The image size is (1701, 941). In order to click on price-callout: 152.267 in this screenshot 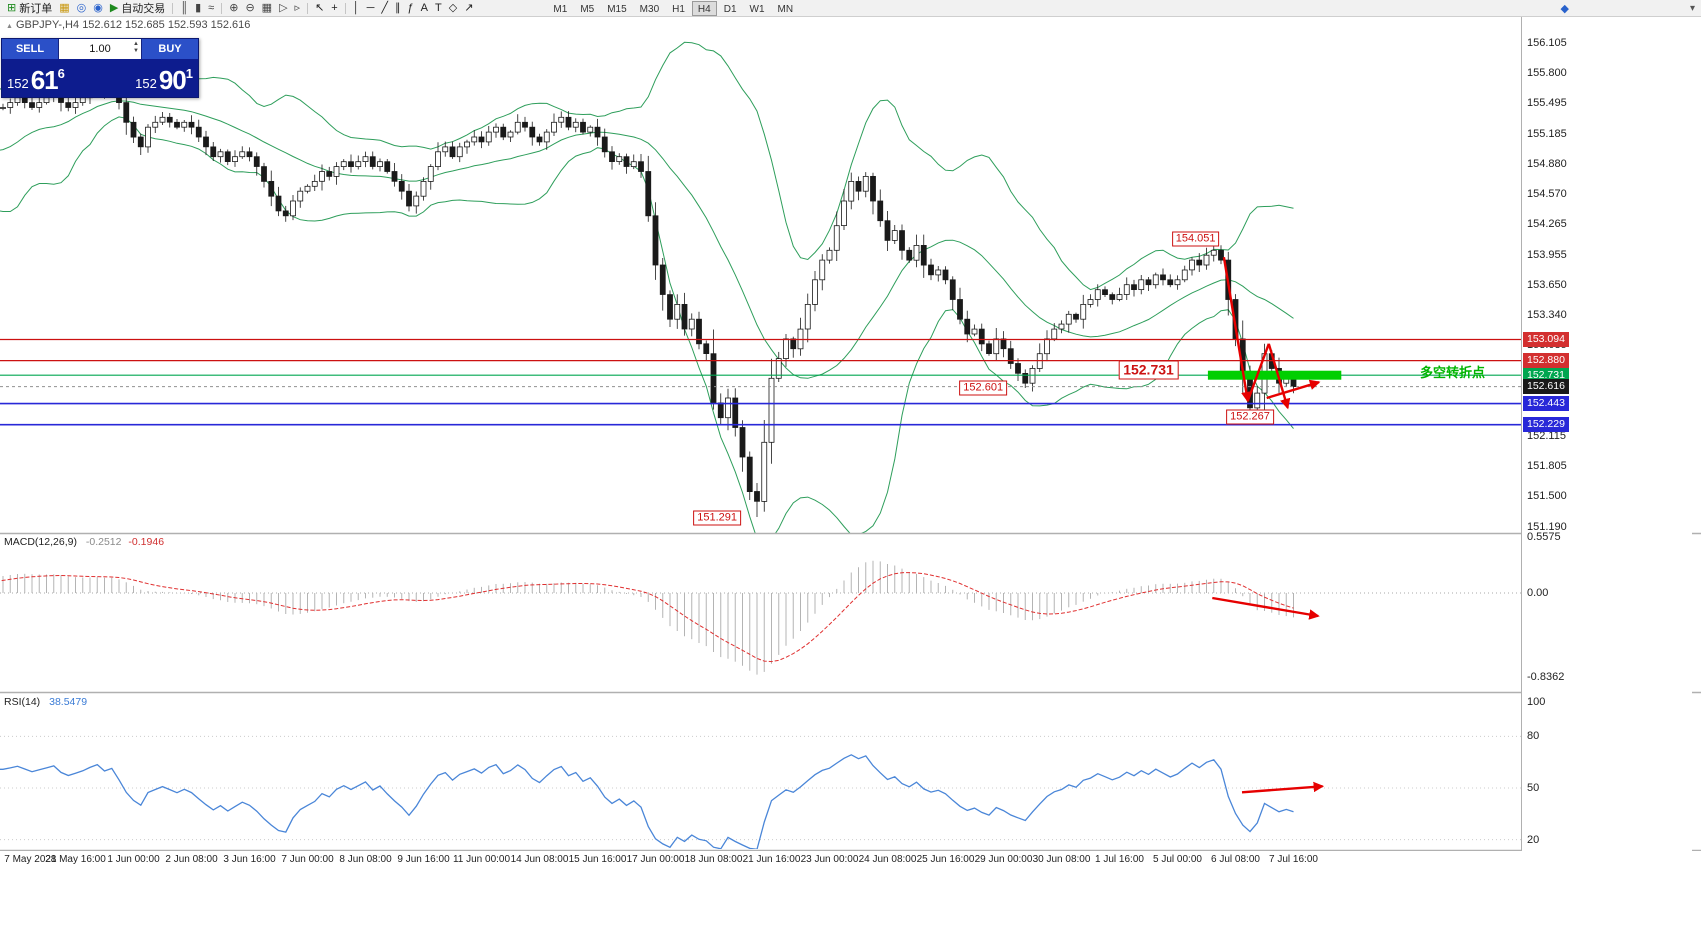, I will do `click(1250, 417)`.